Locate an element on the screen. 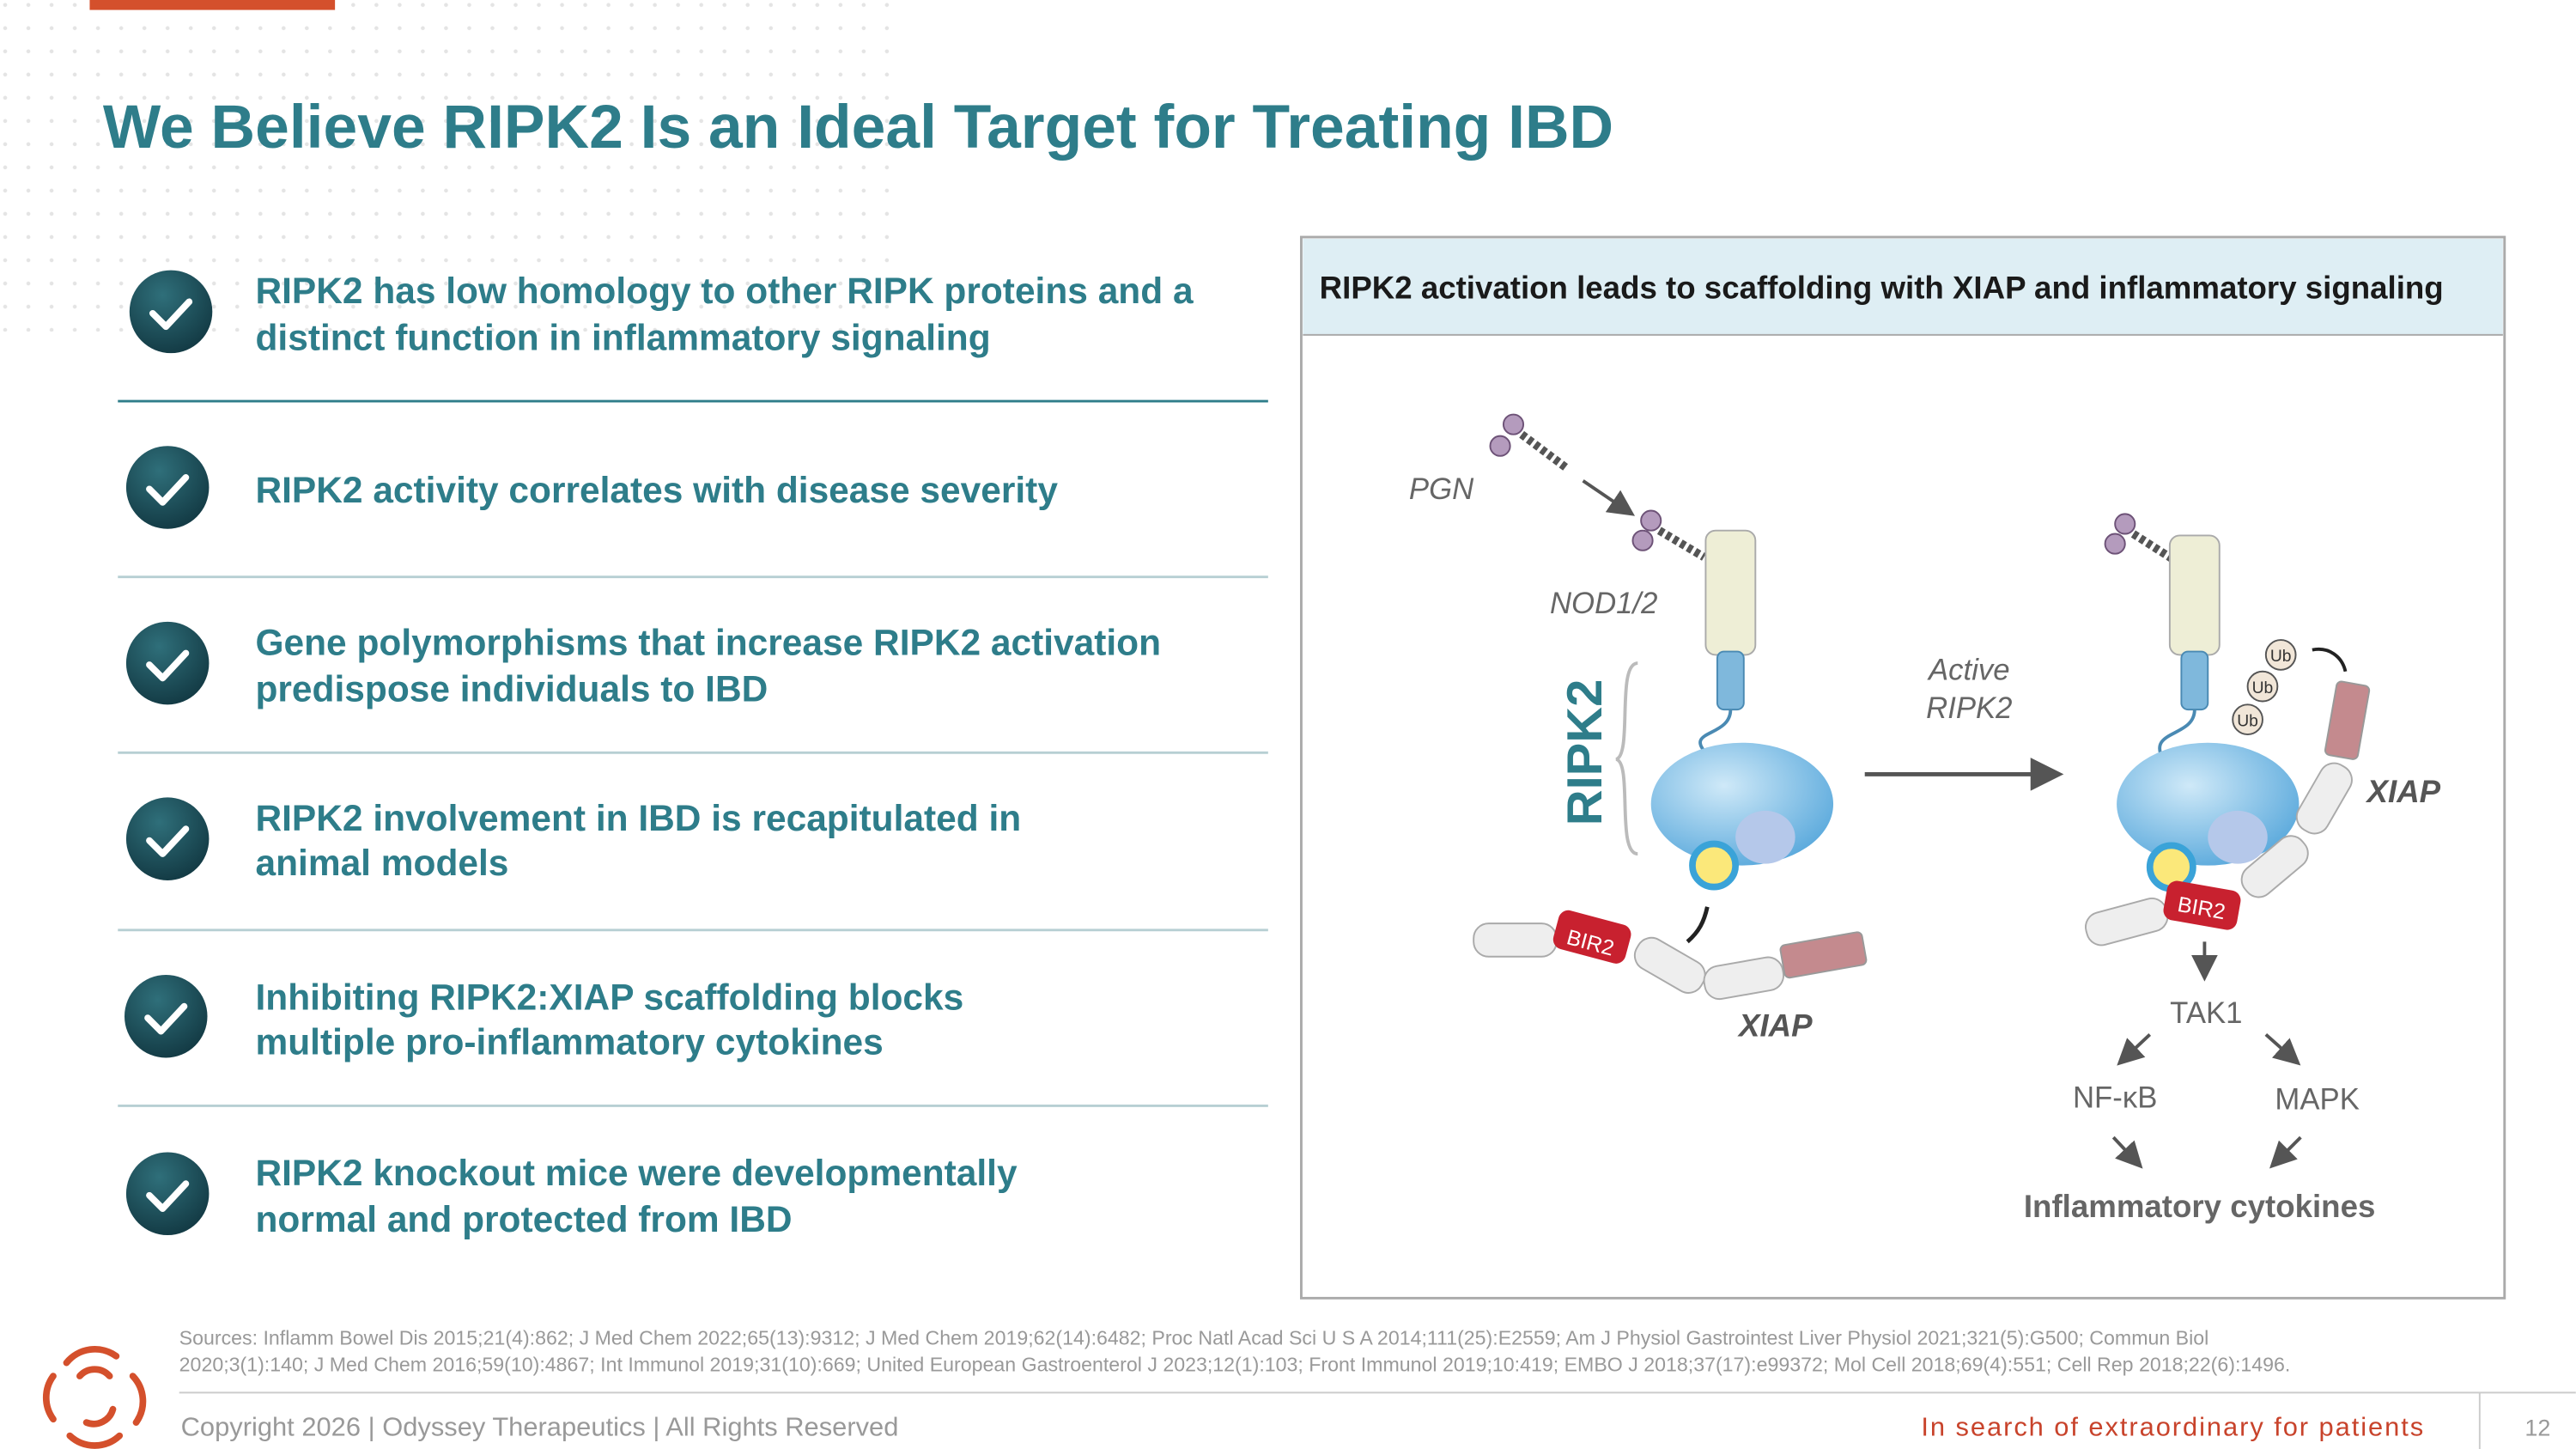 The height and width of the screenshot is (1449, 2576). pgn-chain is located at coordinates (1612, 495).